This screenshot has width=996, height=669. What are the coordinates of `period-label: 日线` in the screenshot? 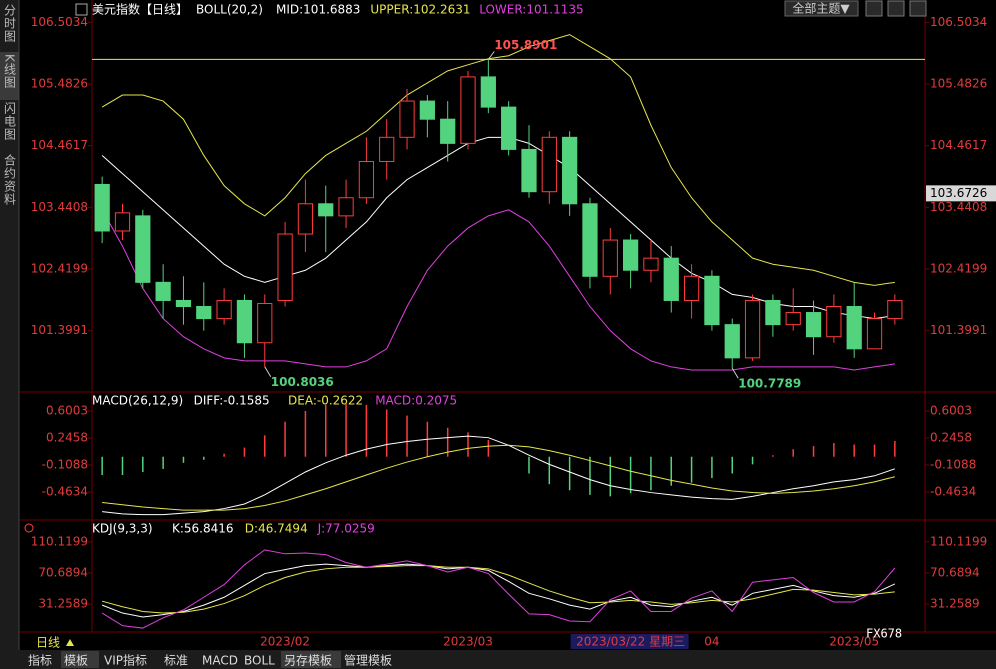 It's located at (48, 643).